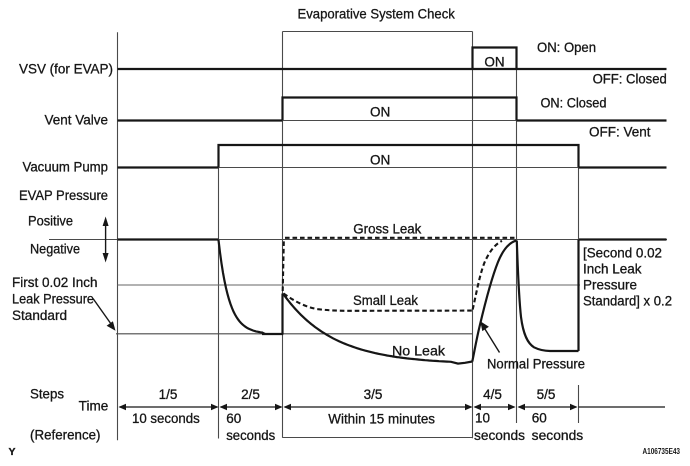 The height and width of the screenshot is (466, 690). What do you see at coordinates (50, 220) in the screenshot?
I see `svg-text: Positive` at bounding box center [50, 220].